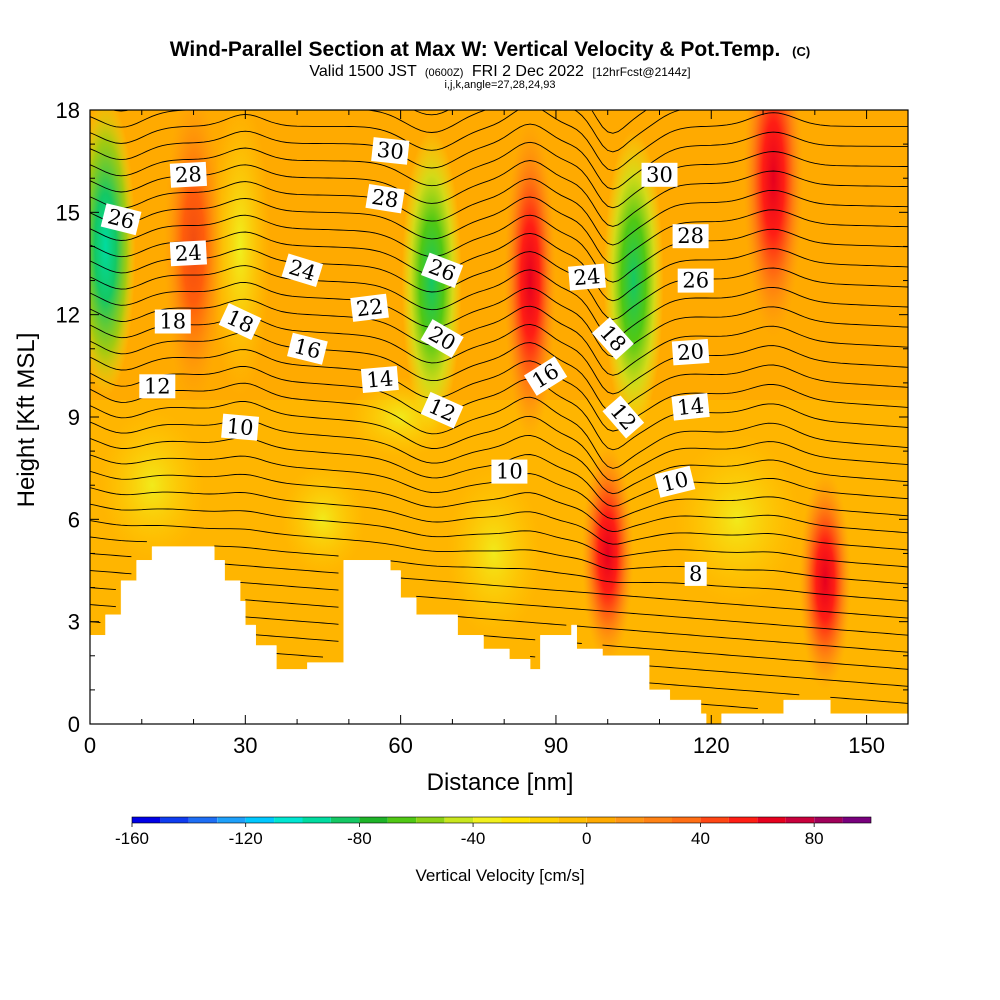 The width and height of the screenshot is (1000, 1000). I want to click on contour-label-text: 8, so click(695, 574).